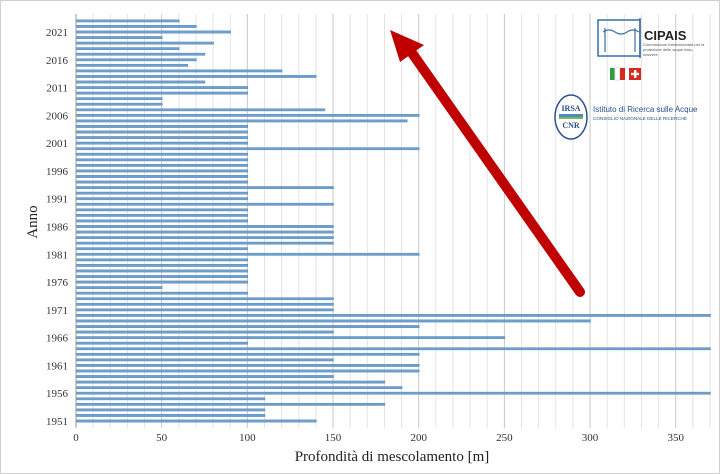  What do you see at coordinates (57, 339) in the screenshot?
I see `y-tick-label: 1966` at bounding box center [57, 339].